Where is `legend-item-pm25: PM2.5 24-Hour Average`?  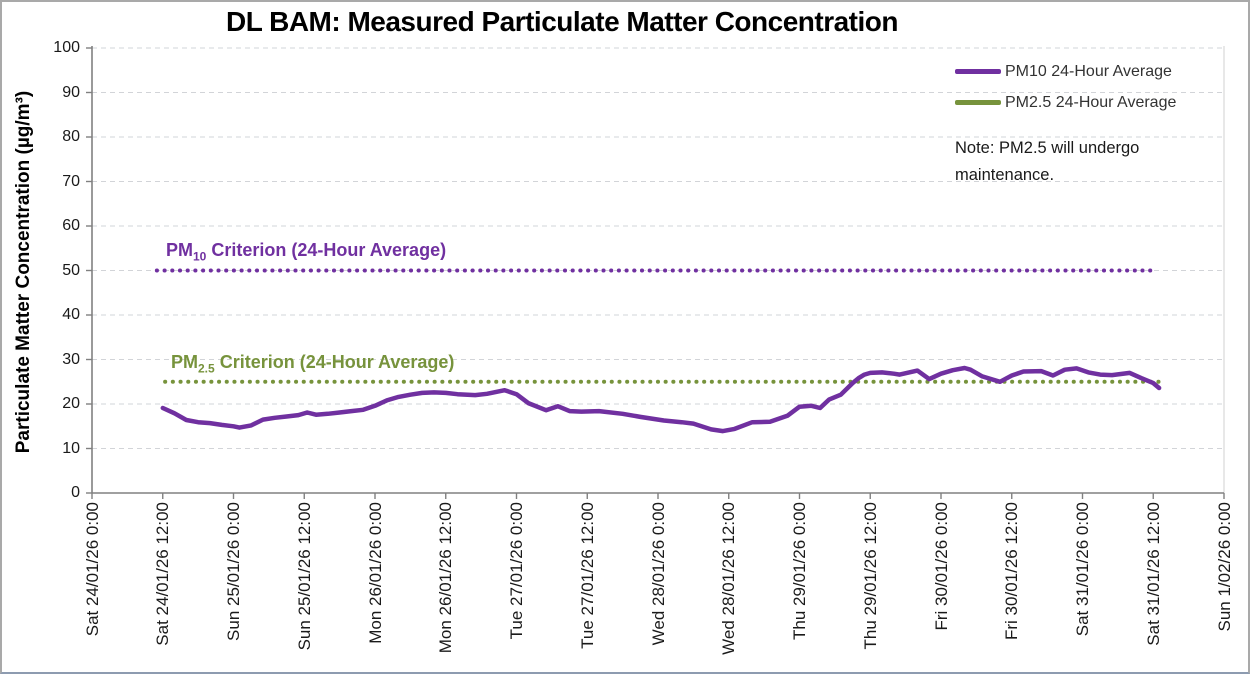
legend-item-pm25: PM2.5 24-Hour Average is located at coordinates (1065, 102).